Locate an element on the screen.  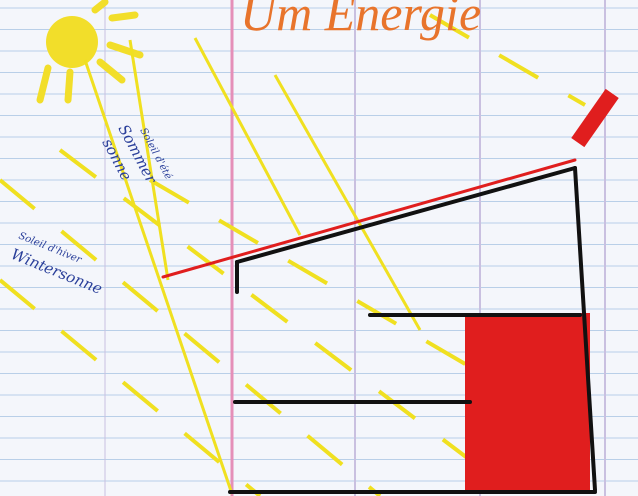
sun is located at coordinates (90, 52).